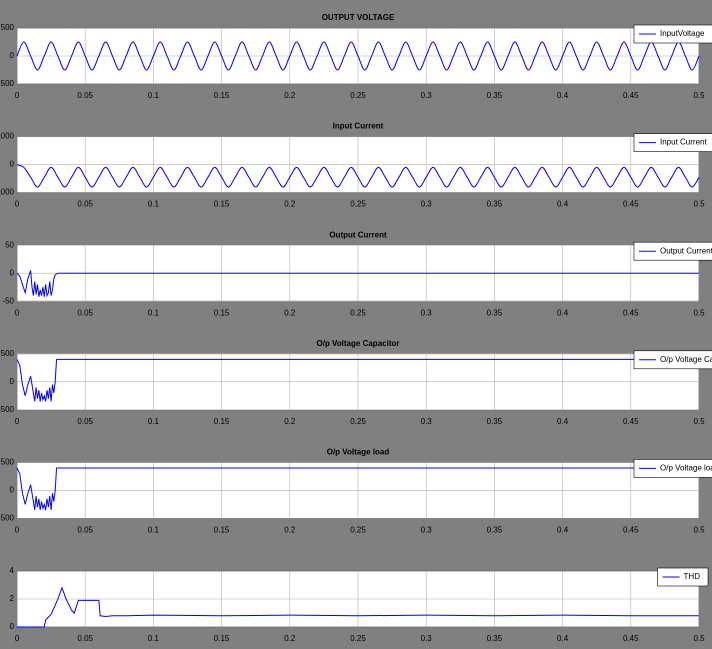 The height and width of the screenshot is (649, 712). I want to click on y-tick-label: 2, so click(12, 598).